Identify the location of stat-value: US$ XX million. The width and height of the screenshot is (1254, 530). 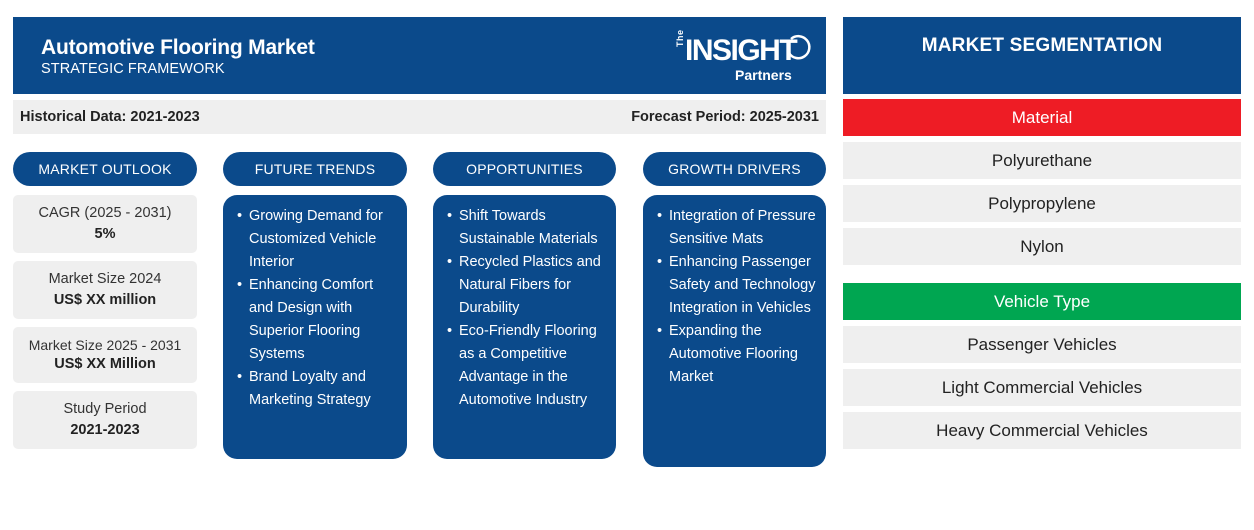
(105, 300).